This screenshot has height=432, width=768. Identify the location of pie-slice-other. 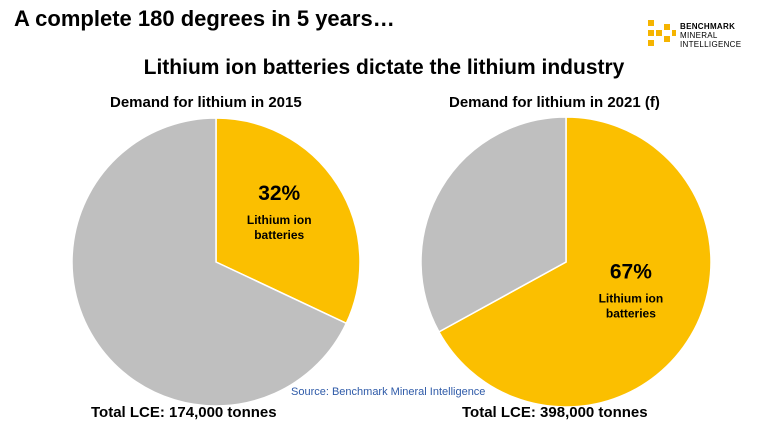
(493, 224).